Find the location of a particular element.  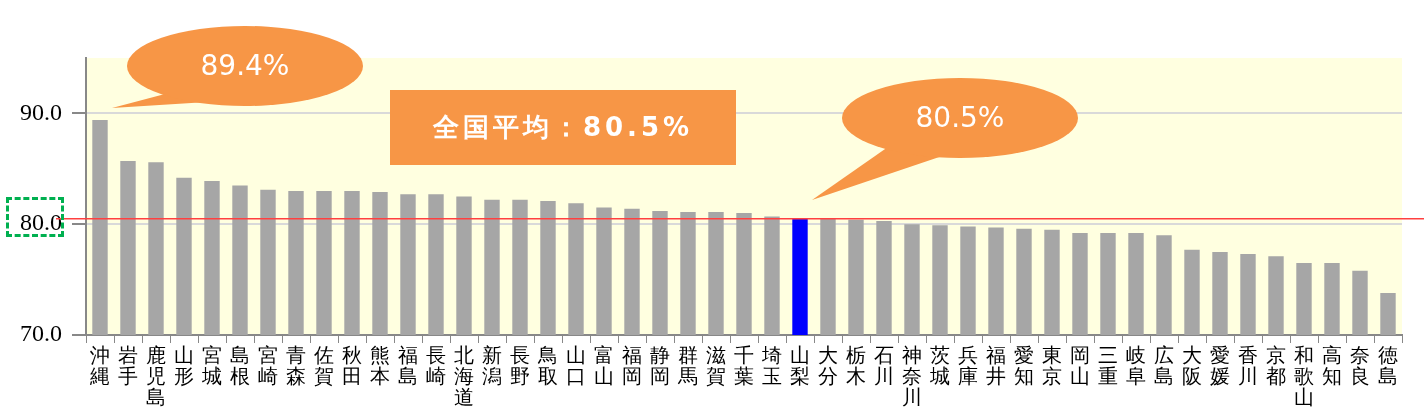

x-tick-label: 京都 is located at coordinates (1276, 365).